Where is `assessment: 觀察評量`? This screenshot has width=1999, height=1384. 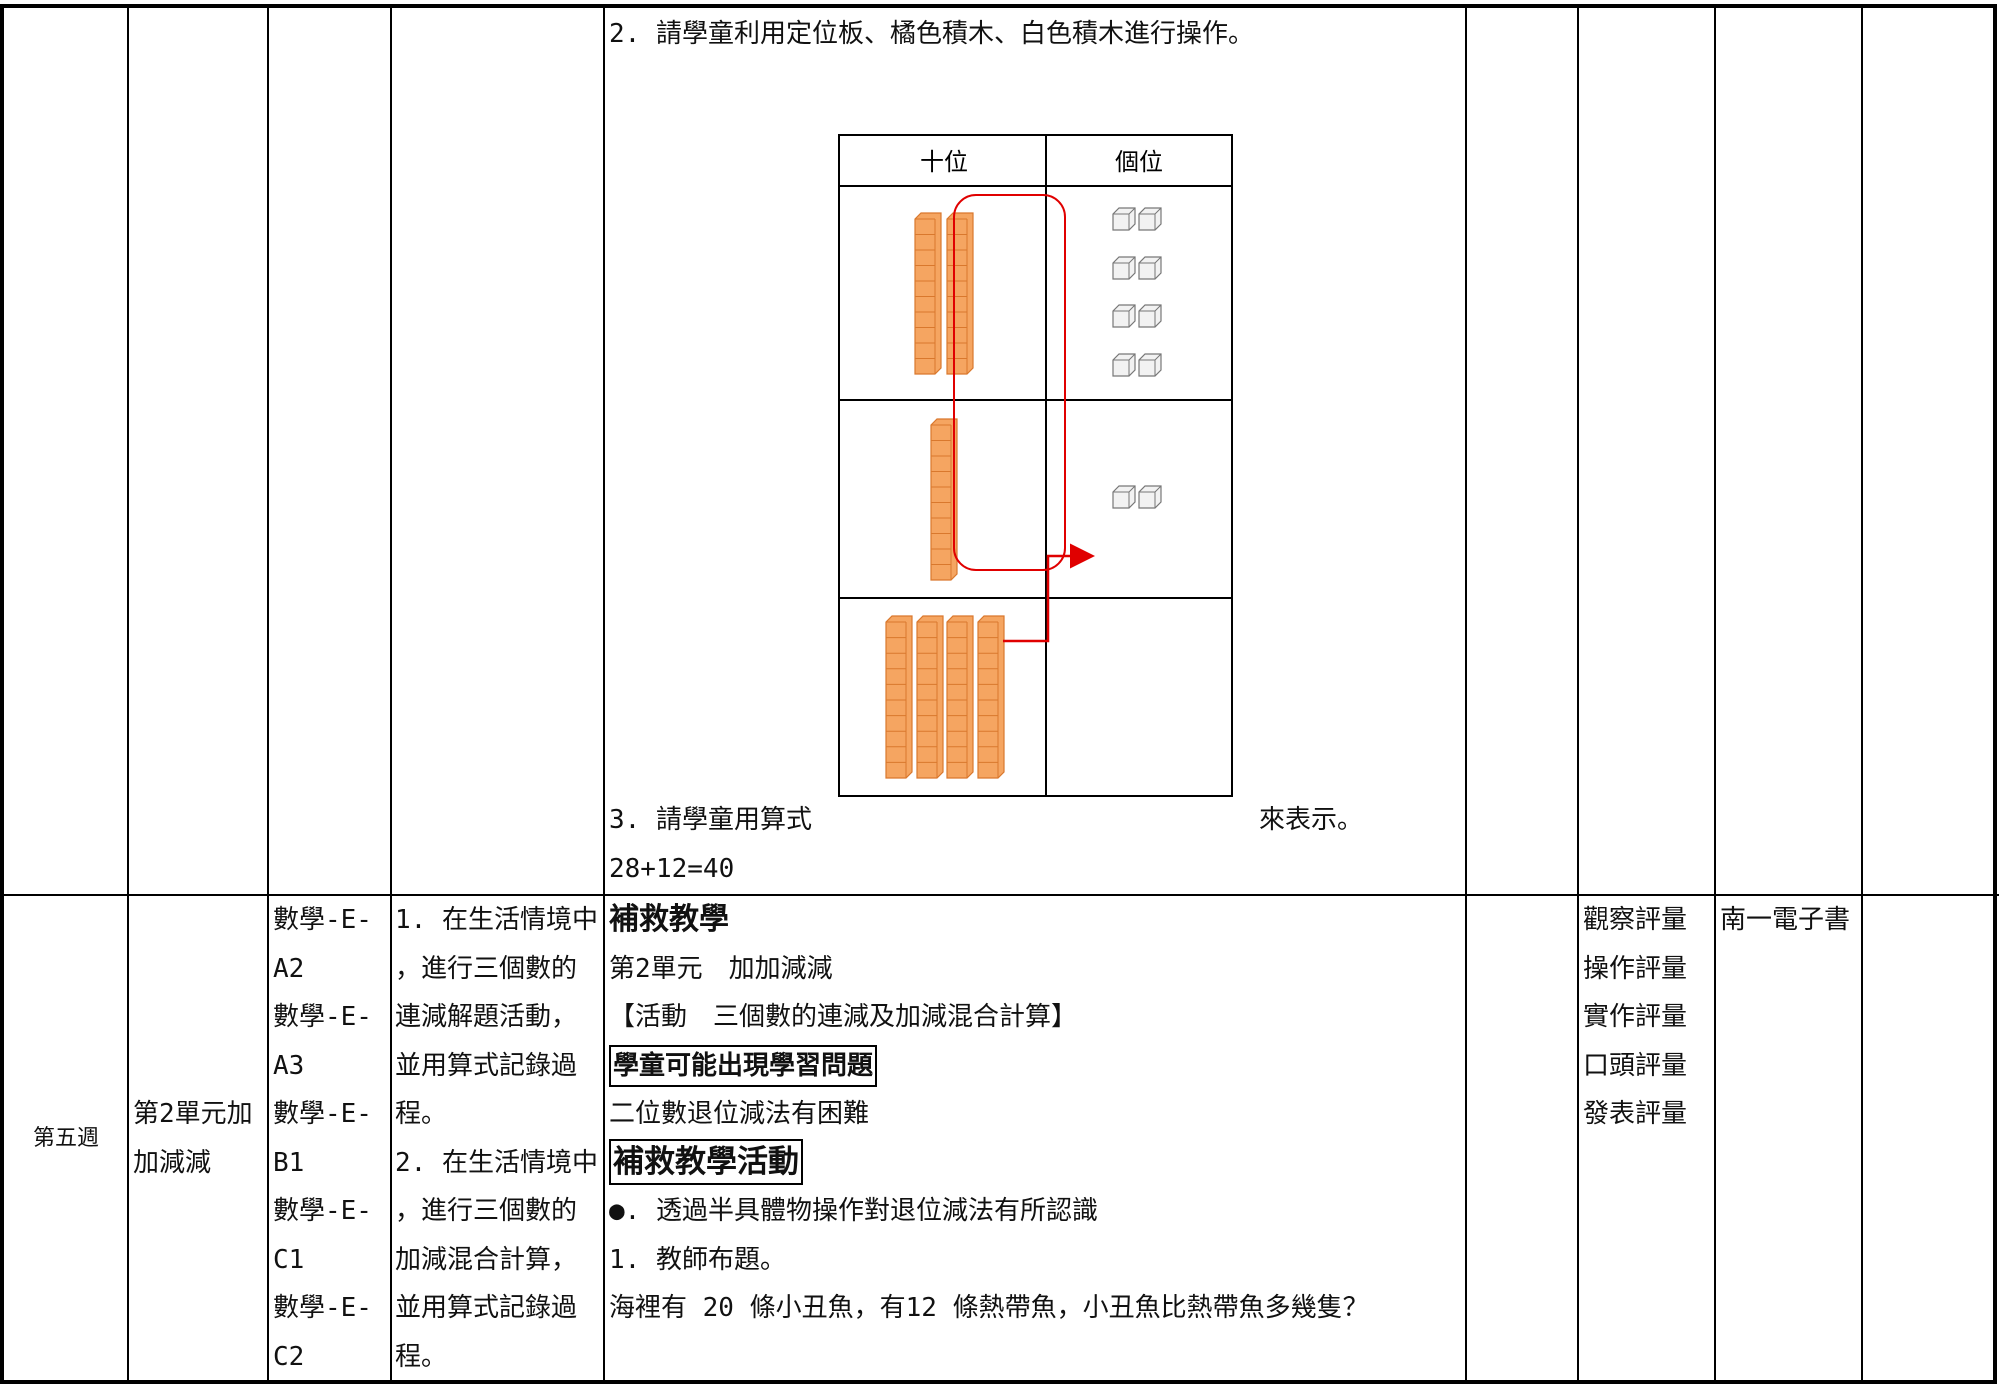
assessment: 觀察評量 is located at coordinates (1635, 920).